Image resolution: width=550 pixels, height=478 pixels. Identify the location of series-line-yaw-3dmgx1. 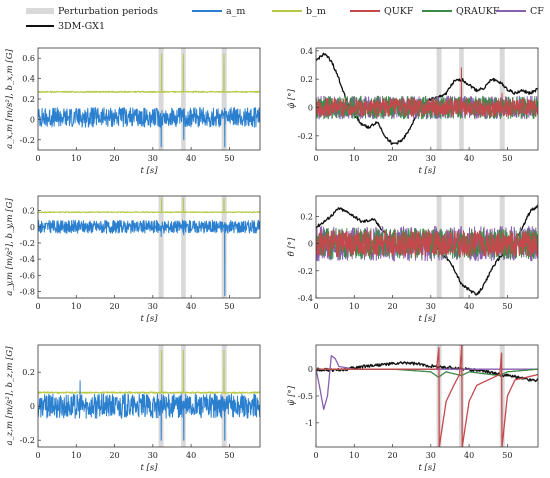
(427, 372).